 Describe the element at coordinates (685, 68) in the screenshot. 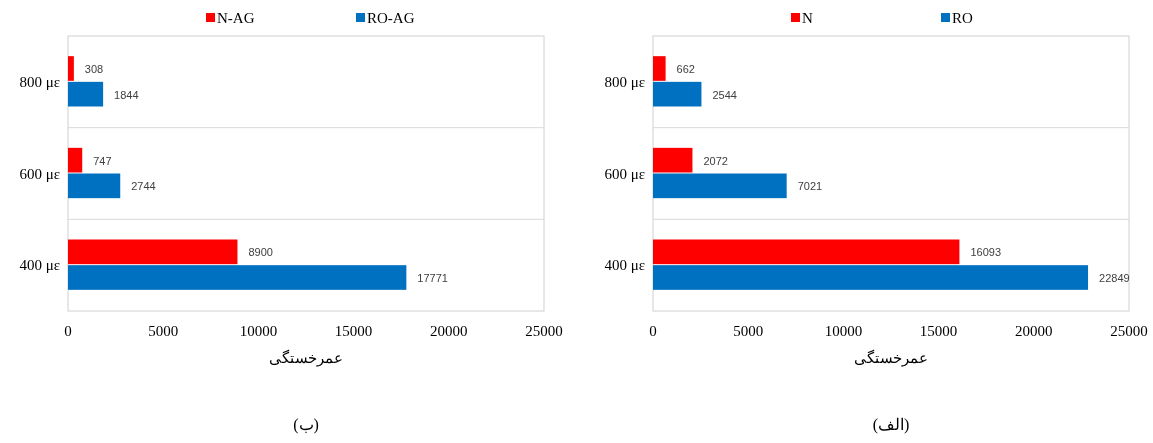

I see `data-label: 662` at that location.